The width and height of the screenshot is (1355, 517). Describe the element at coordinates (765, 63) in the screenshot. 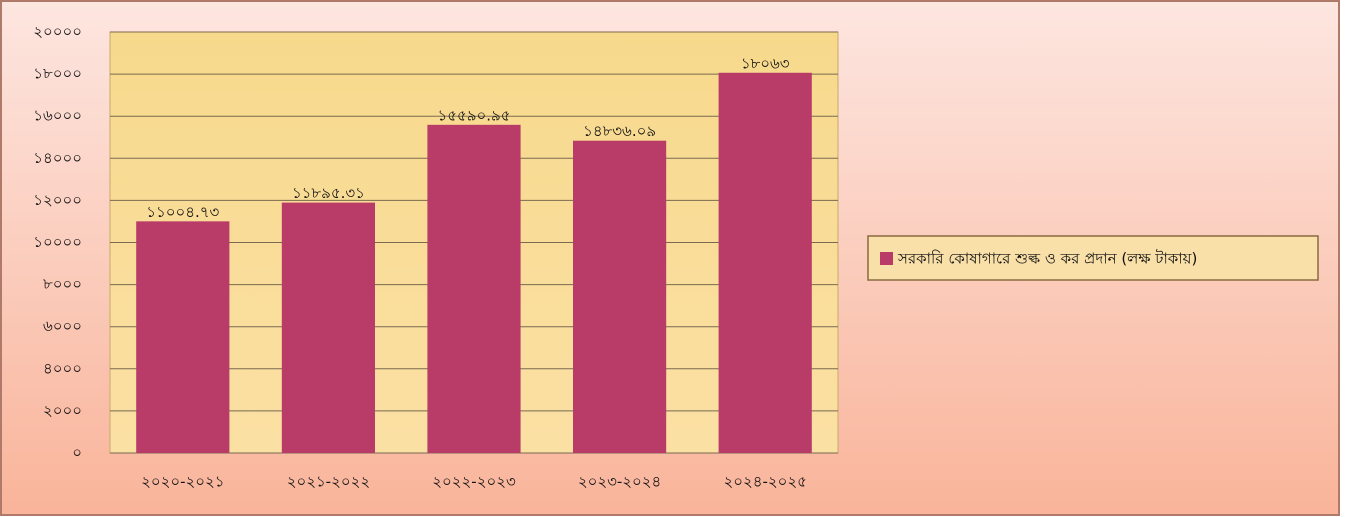

I see `data-label: ১৮০৬৩` at that location.